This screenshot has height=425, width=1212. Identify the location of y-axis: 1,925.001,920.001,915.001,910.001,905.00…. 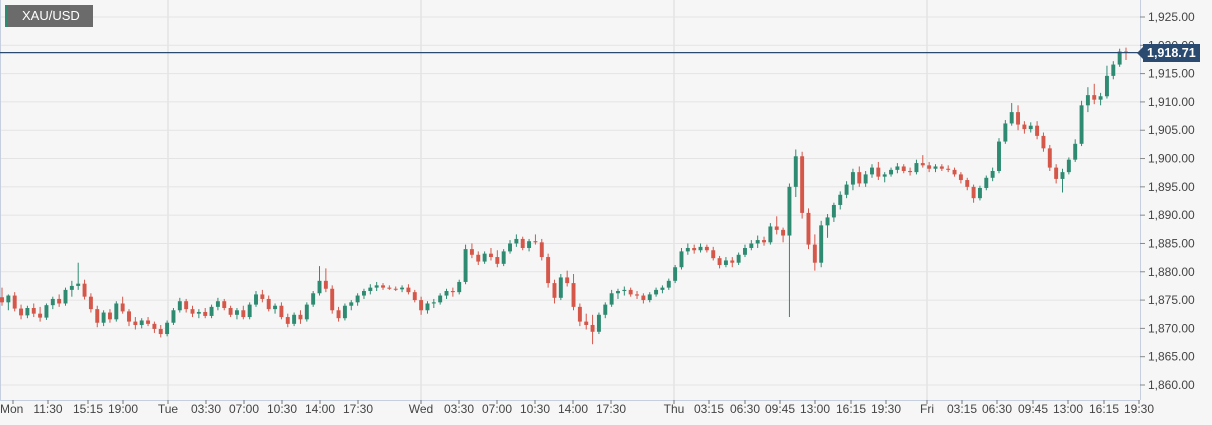
(1167, 200).